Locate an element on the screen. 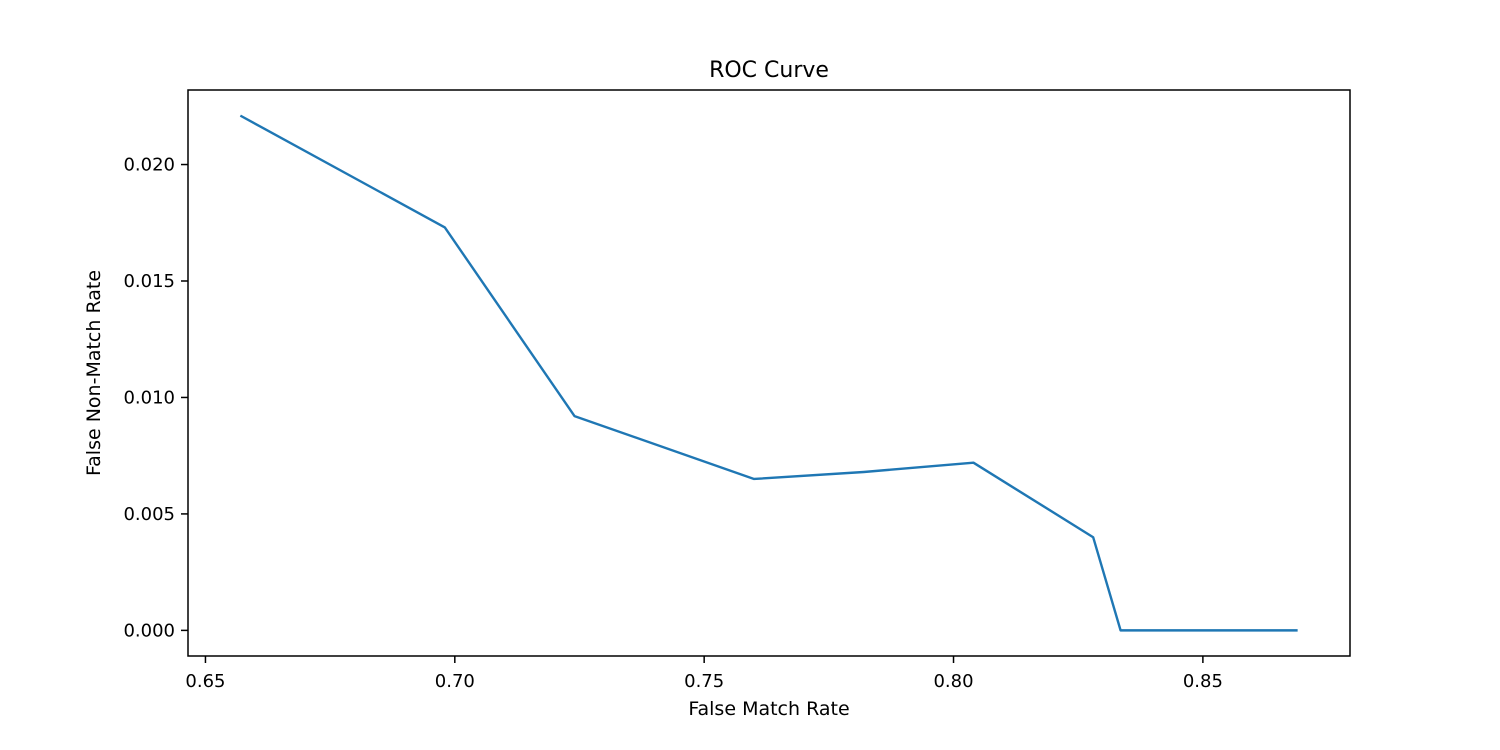 This screenshot has width=1500, height=750. y-tick-label: 0.015 is located at coordinates (149, 281).